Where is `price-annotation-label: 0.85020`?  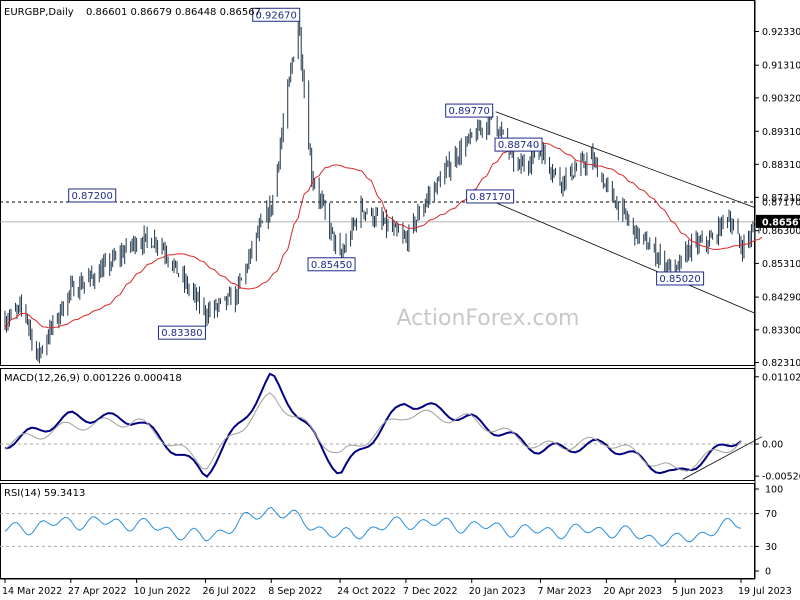 price-annotation-label: 0.85020 is located at coordinates (679, 279).